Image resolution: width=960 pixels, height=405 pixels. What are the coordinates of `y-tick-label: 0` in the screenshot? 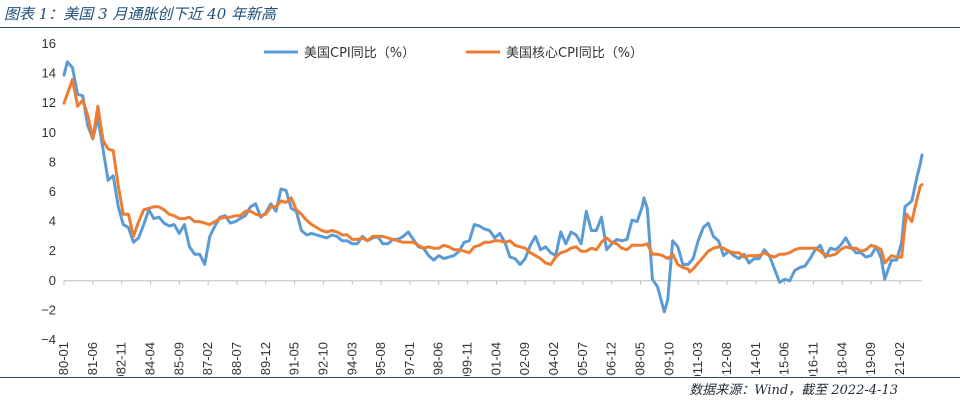 It's located at (52, 280).